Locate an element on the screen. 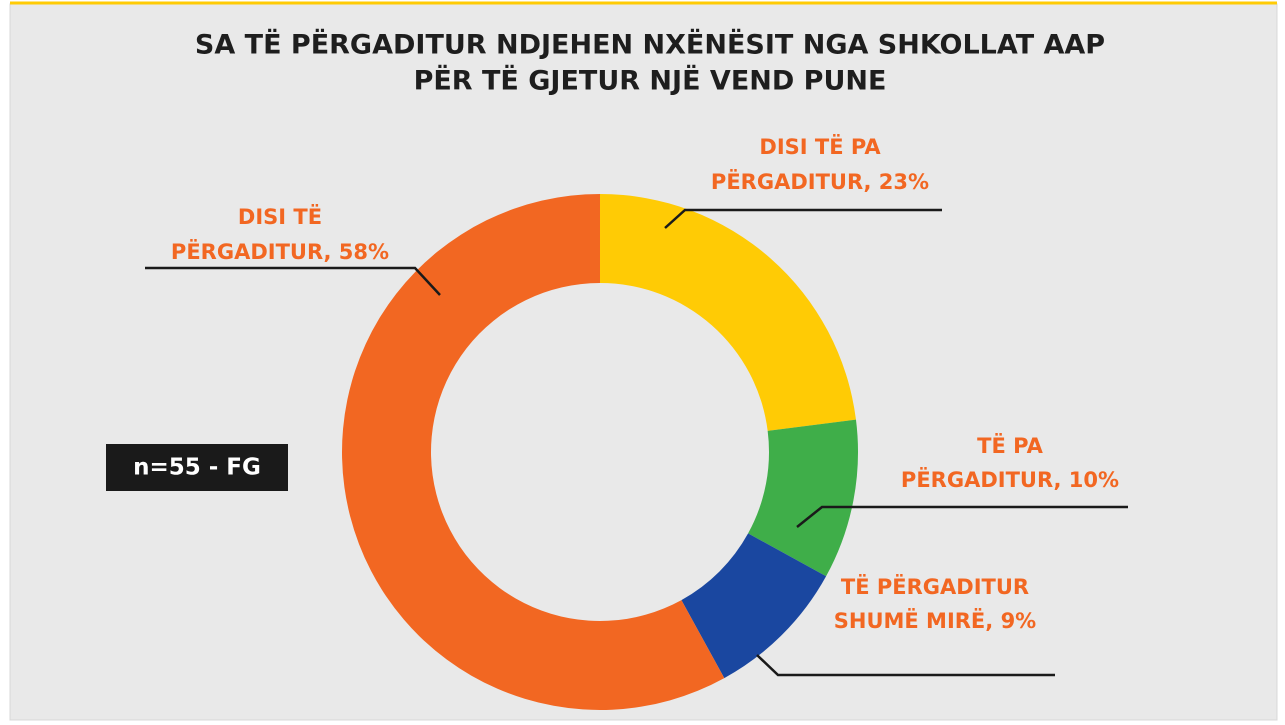  data-label: PËRGADITUR, 23% is located at coordinates (820, 181).